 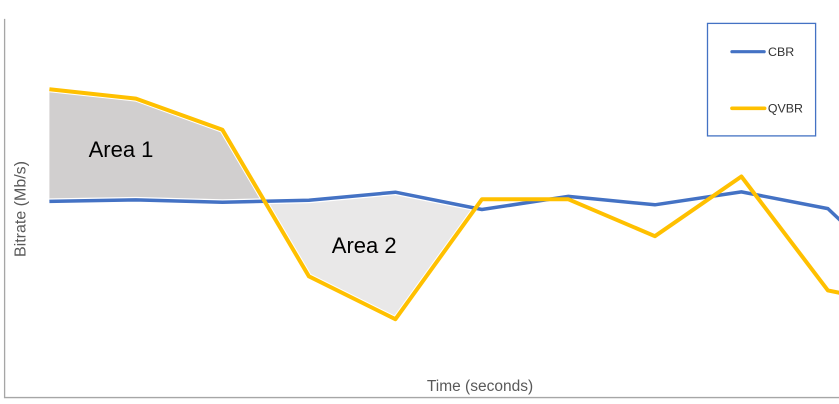 What do you see at coordinates (781, 52) in the screenshot?
I see `svg-text: CBR` at bounding box center [781, 52].